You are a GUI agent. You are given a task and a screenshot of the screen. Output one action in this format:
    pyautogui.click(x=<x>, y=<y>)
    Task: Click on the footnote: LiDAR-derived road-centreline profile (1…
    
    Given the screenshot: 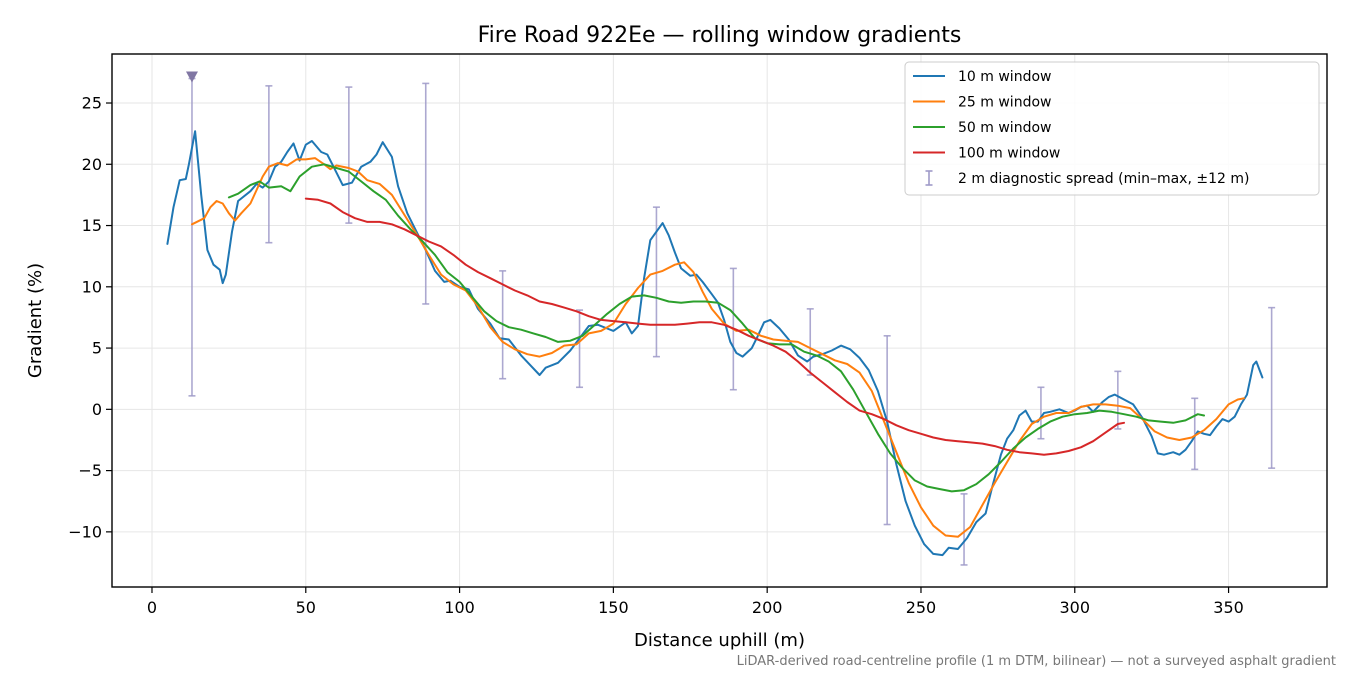 What is the action you would take?
    pyautogui.click(x=1036, y=661)
    